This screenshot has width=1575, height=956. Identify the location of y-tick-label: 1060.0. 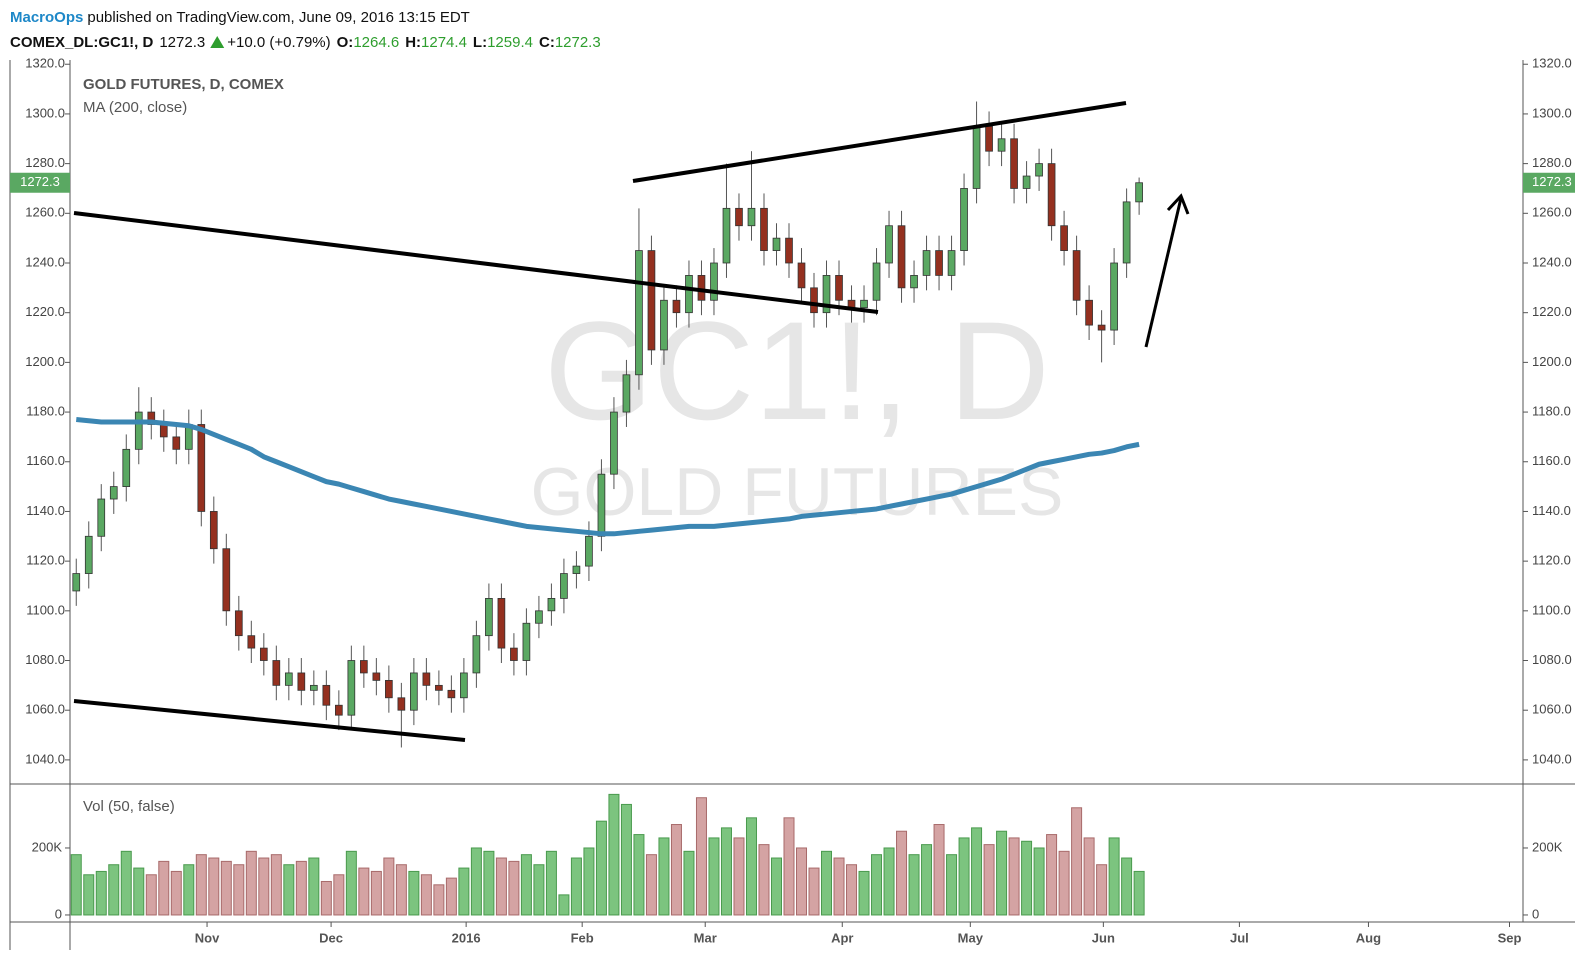
(45, 709).